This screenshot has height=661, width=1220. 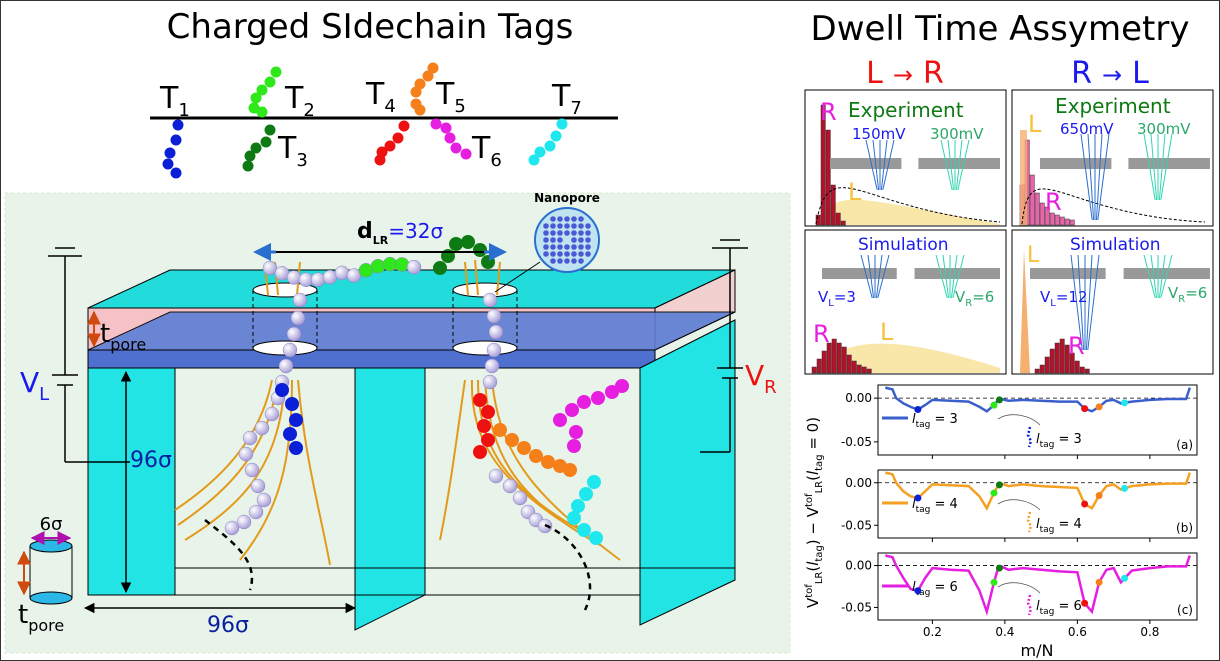 I want to click on histogram-shapes, so click(x=1010, y=239).